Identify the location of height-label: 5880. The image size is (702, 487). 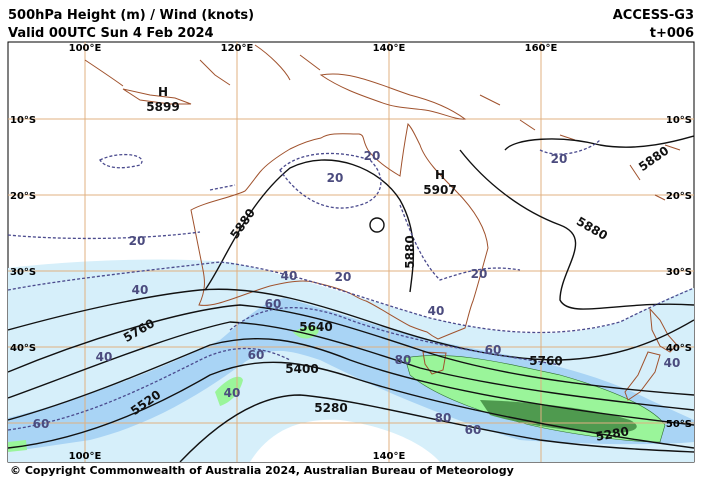
(410, 251).